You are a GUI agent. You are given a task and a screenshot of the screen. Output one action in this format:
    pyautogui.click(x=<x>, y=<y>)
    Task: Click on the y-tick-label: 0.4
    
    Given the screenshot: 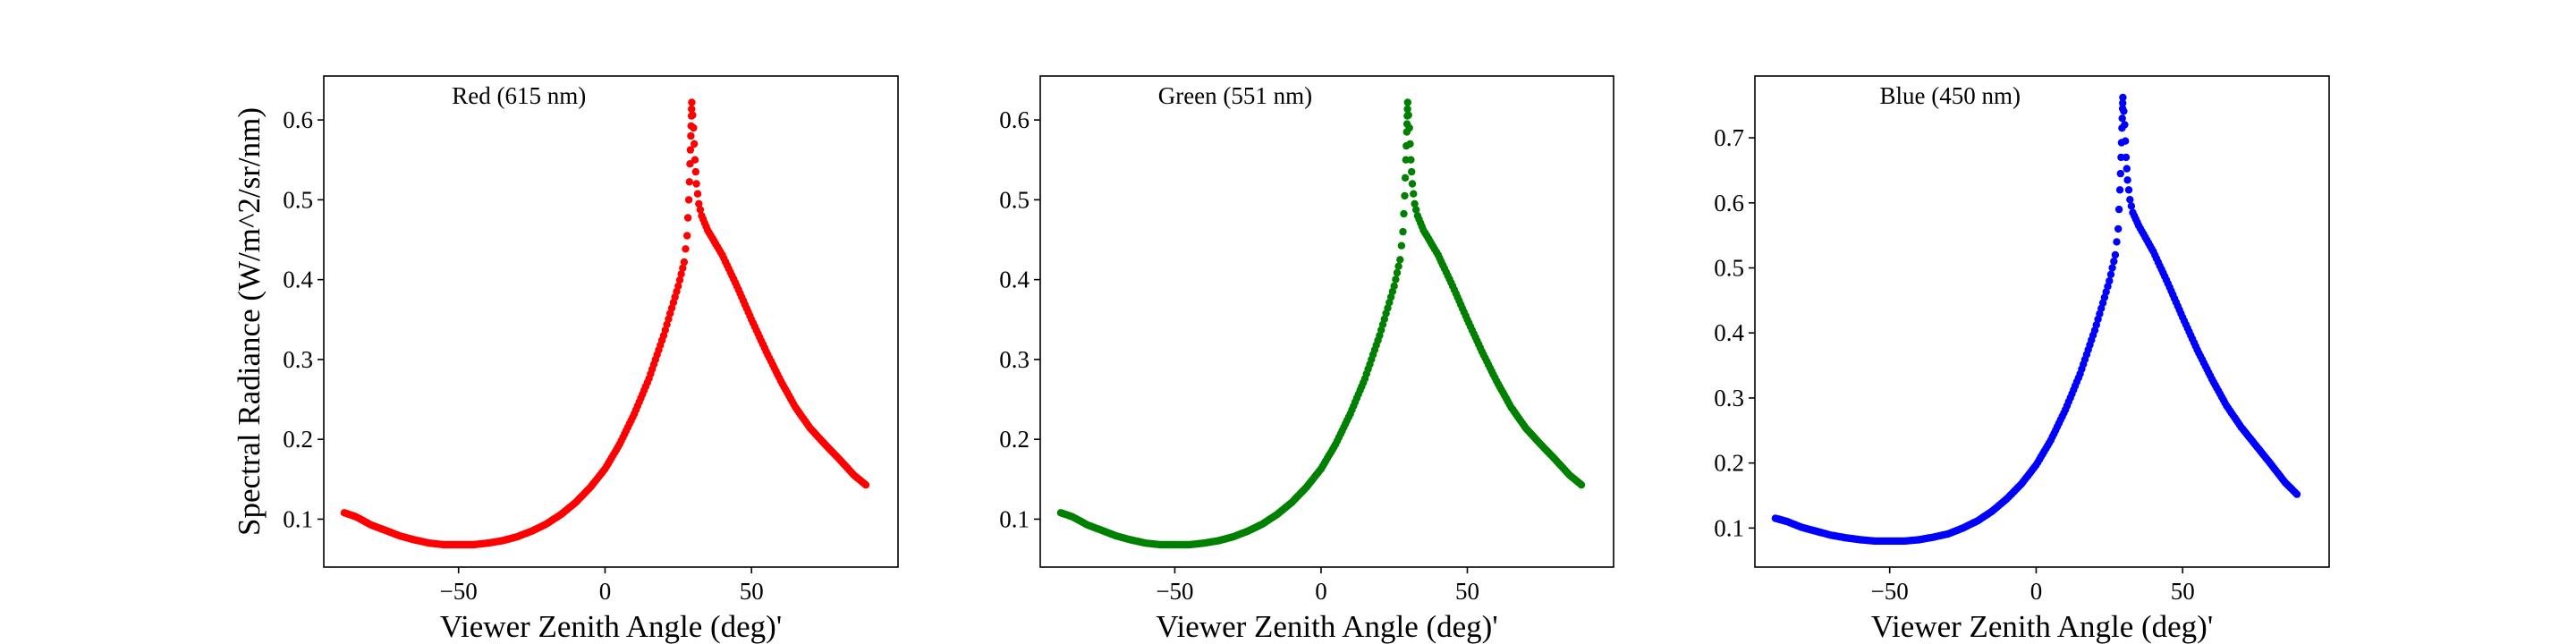 What is the action you would take?
    pyautogui.click(x=1729, y=332)
    